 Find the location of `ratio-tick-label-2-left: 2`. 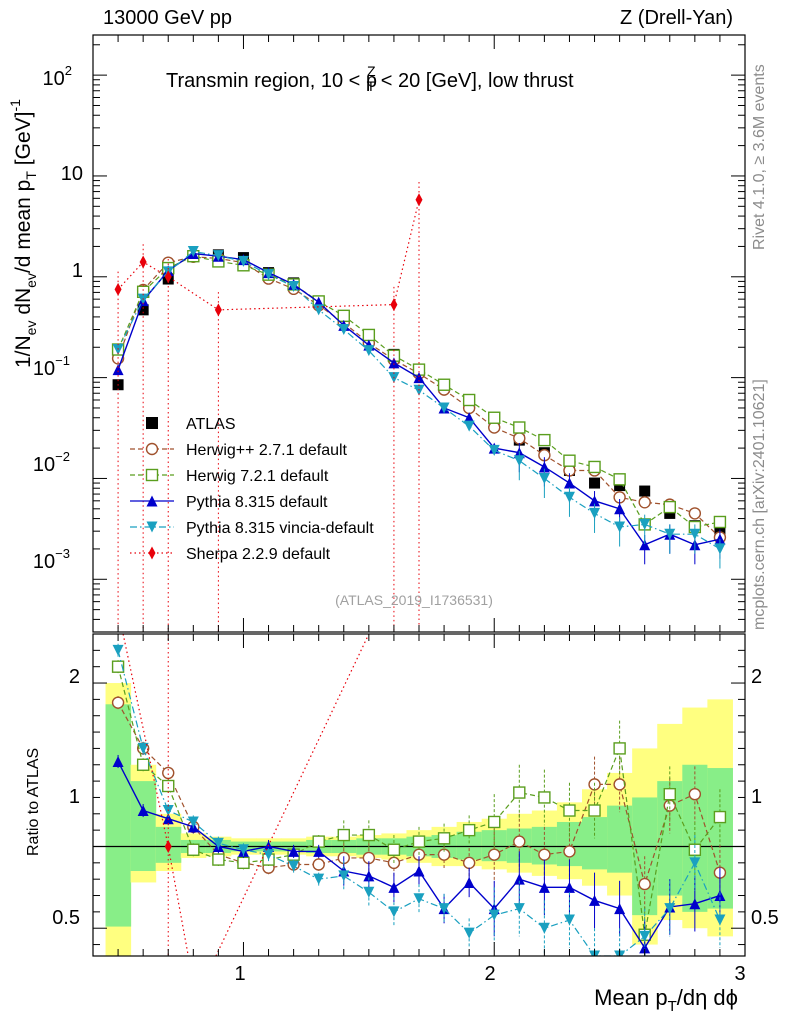

ratio-tick-label-2-left: 2 is located at coordinates (74, 677).